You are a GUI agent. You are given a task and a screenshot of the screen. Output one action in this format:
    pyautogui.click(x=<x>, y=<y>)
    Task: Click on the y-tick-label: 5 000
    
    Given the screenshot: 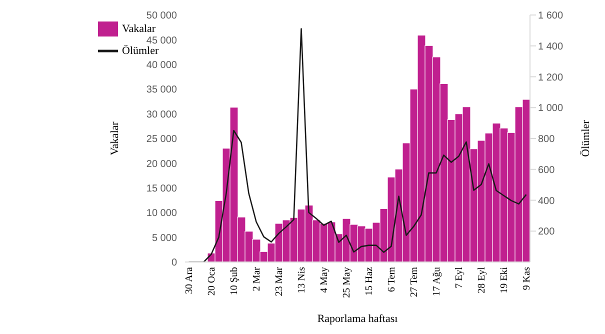 What is the action you would take?
    pyautogui.click(x=165, y=238)
    